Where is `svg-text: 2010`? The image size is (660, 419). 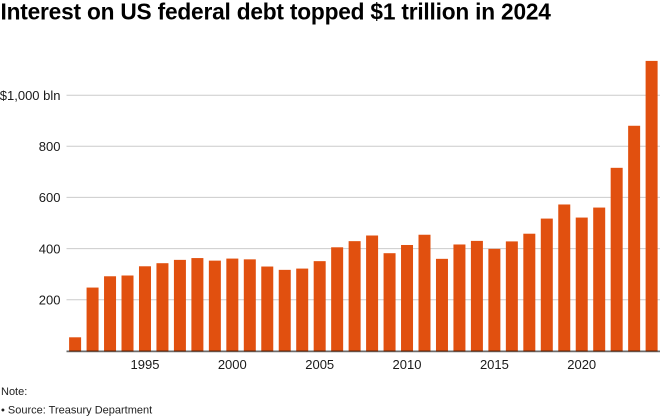 svg-text: 2010 is located at coordinates (407, 364).